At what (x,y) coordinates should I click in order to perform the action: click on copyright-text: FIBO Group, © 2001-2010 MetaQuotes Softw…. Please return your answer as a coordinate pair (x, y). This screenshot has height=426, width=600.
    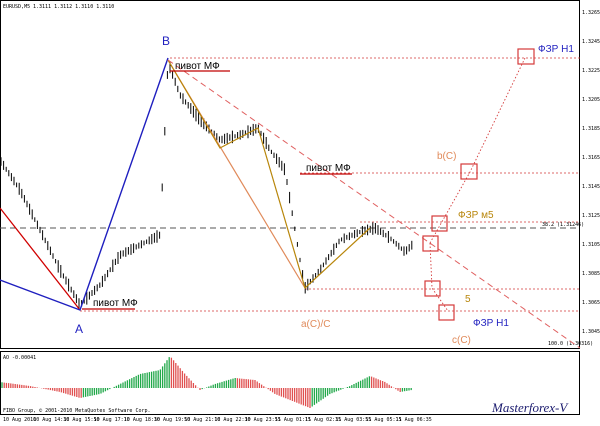
    Looking at the image, I should click on (77, 411).